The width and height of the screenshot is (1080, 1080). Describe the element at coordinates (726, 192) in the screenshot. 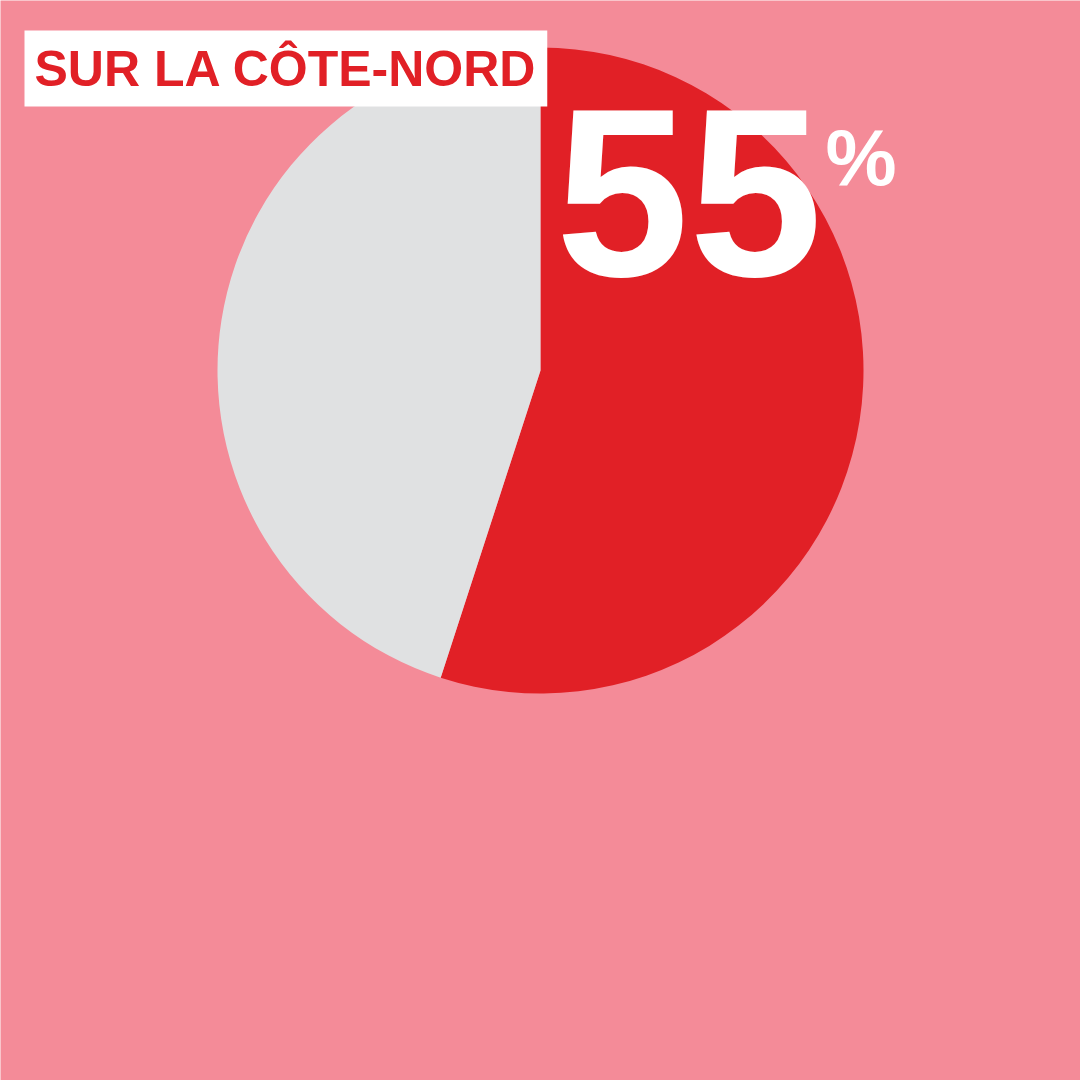

I see `data-label: 55%` at that location.